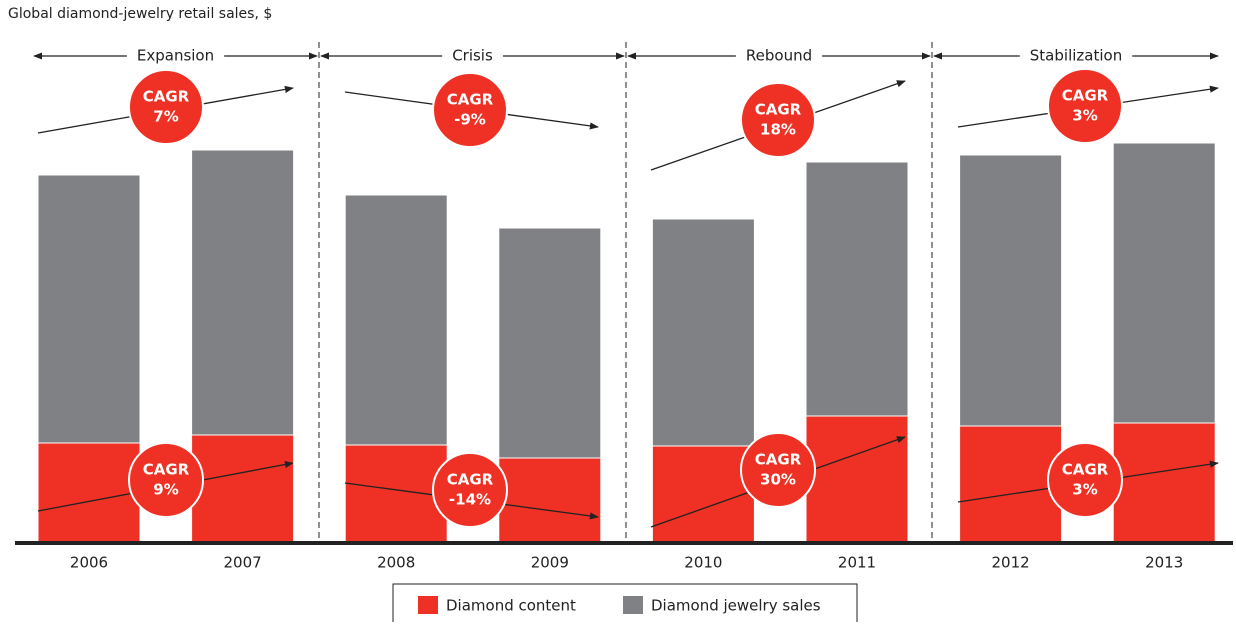  Describe the element at coordinates (140, 14) in the screenshot. I see `chart-title: Global diamond-jewelry retail sales, $` at that location.